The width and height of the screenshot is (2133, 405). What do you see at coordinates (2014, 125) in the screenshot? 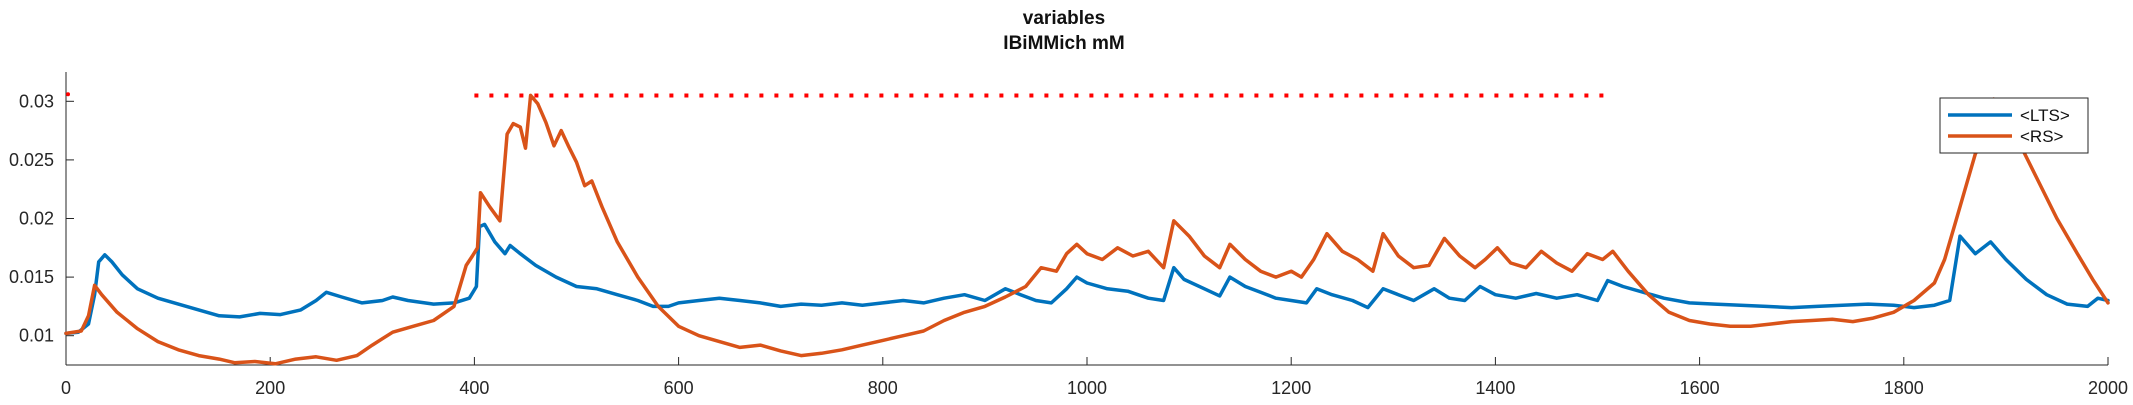
I see `legend-box` at bounding box center [2014, 125].